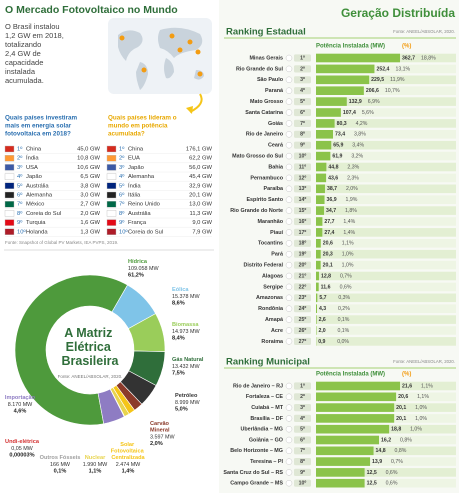  What do you see at coordinates (346, 287) in the screenshot?
I see `percent-label: 0,6%` at bounding box center [346, 287].